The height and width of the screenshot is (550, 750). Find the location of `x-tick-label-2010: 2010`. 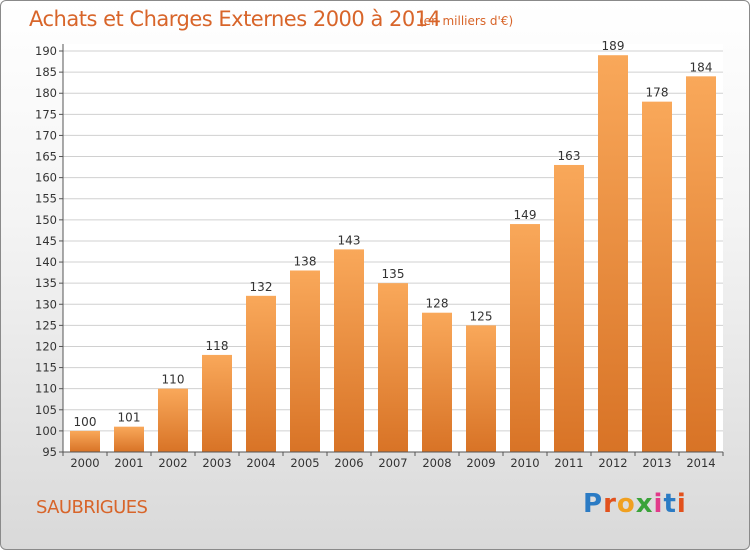

x-tick-label-2010: 2010 is located at coordinates (524, 463).